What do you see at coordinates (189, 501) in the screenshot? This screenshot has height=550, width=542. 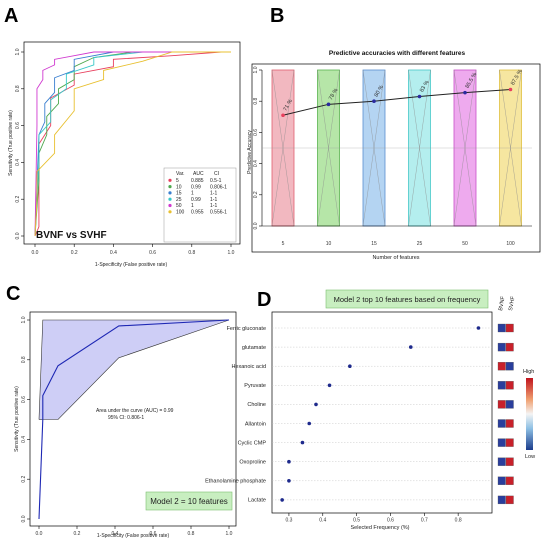 I see `panel-c-badge: Model 2 = 10 features` at bounding box center [189, 501].